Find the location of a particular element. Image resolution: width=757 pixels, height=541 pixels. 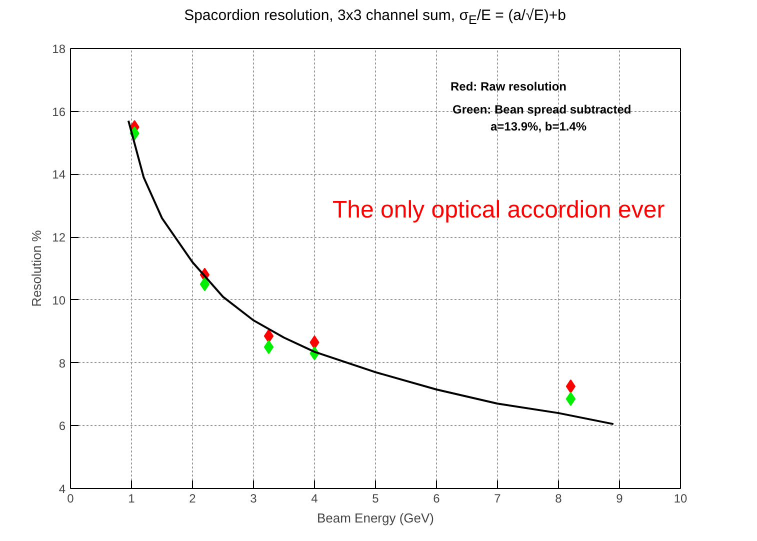

y-tick-label: 14 is located at coordinates (59, 175).